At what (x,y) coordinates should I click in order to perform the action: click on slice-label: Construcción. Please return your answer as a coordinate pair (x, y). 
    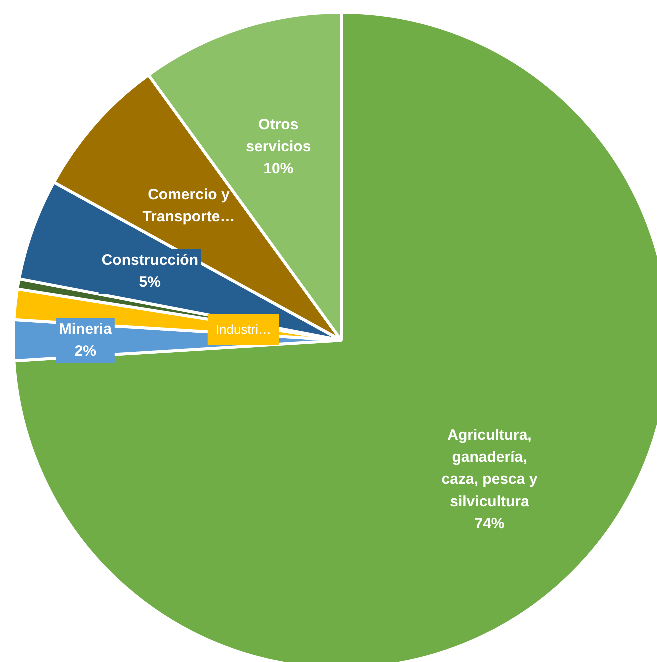
    Looking at the image, I should click on (150, 261).